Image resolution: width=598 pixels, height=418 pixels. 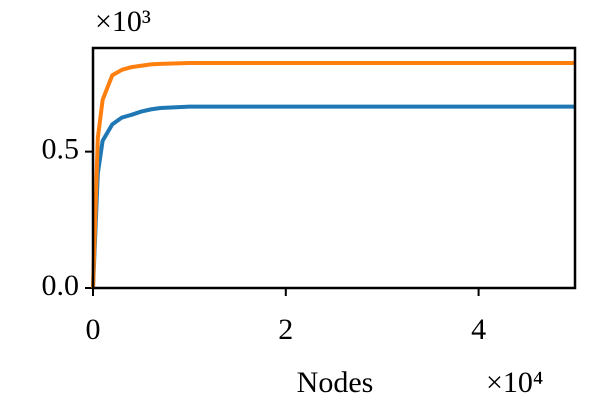 I want to click on x-tick-label: 0, so click(x=93, y=329).